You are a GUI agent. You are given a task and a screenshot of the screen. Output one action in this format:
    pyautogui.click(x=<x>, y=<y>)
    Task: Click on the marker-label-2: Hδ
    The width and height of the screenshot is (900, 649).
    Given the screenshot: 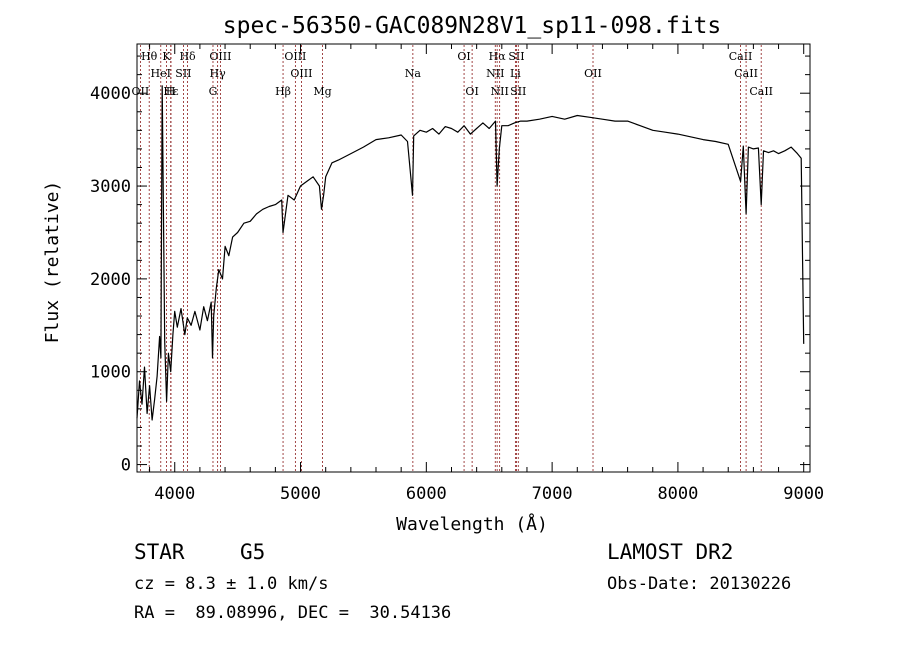 What is the action you would take?
    pyautogui.click(x=187, y=56)
    